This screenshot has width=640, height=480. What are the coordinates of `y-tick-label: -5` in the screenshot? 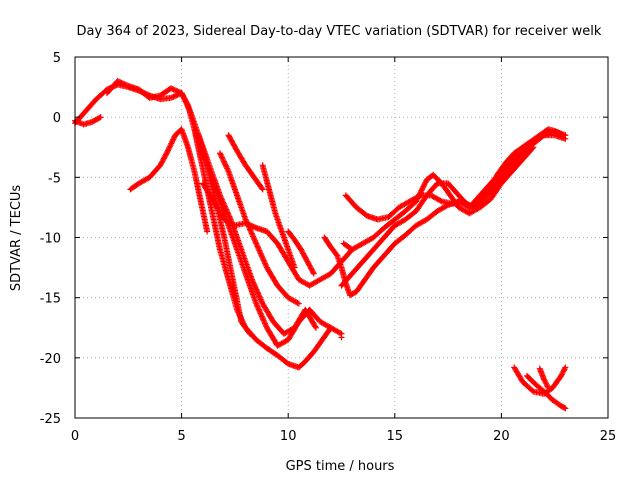 It's located at (54, 178).